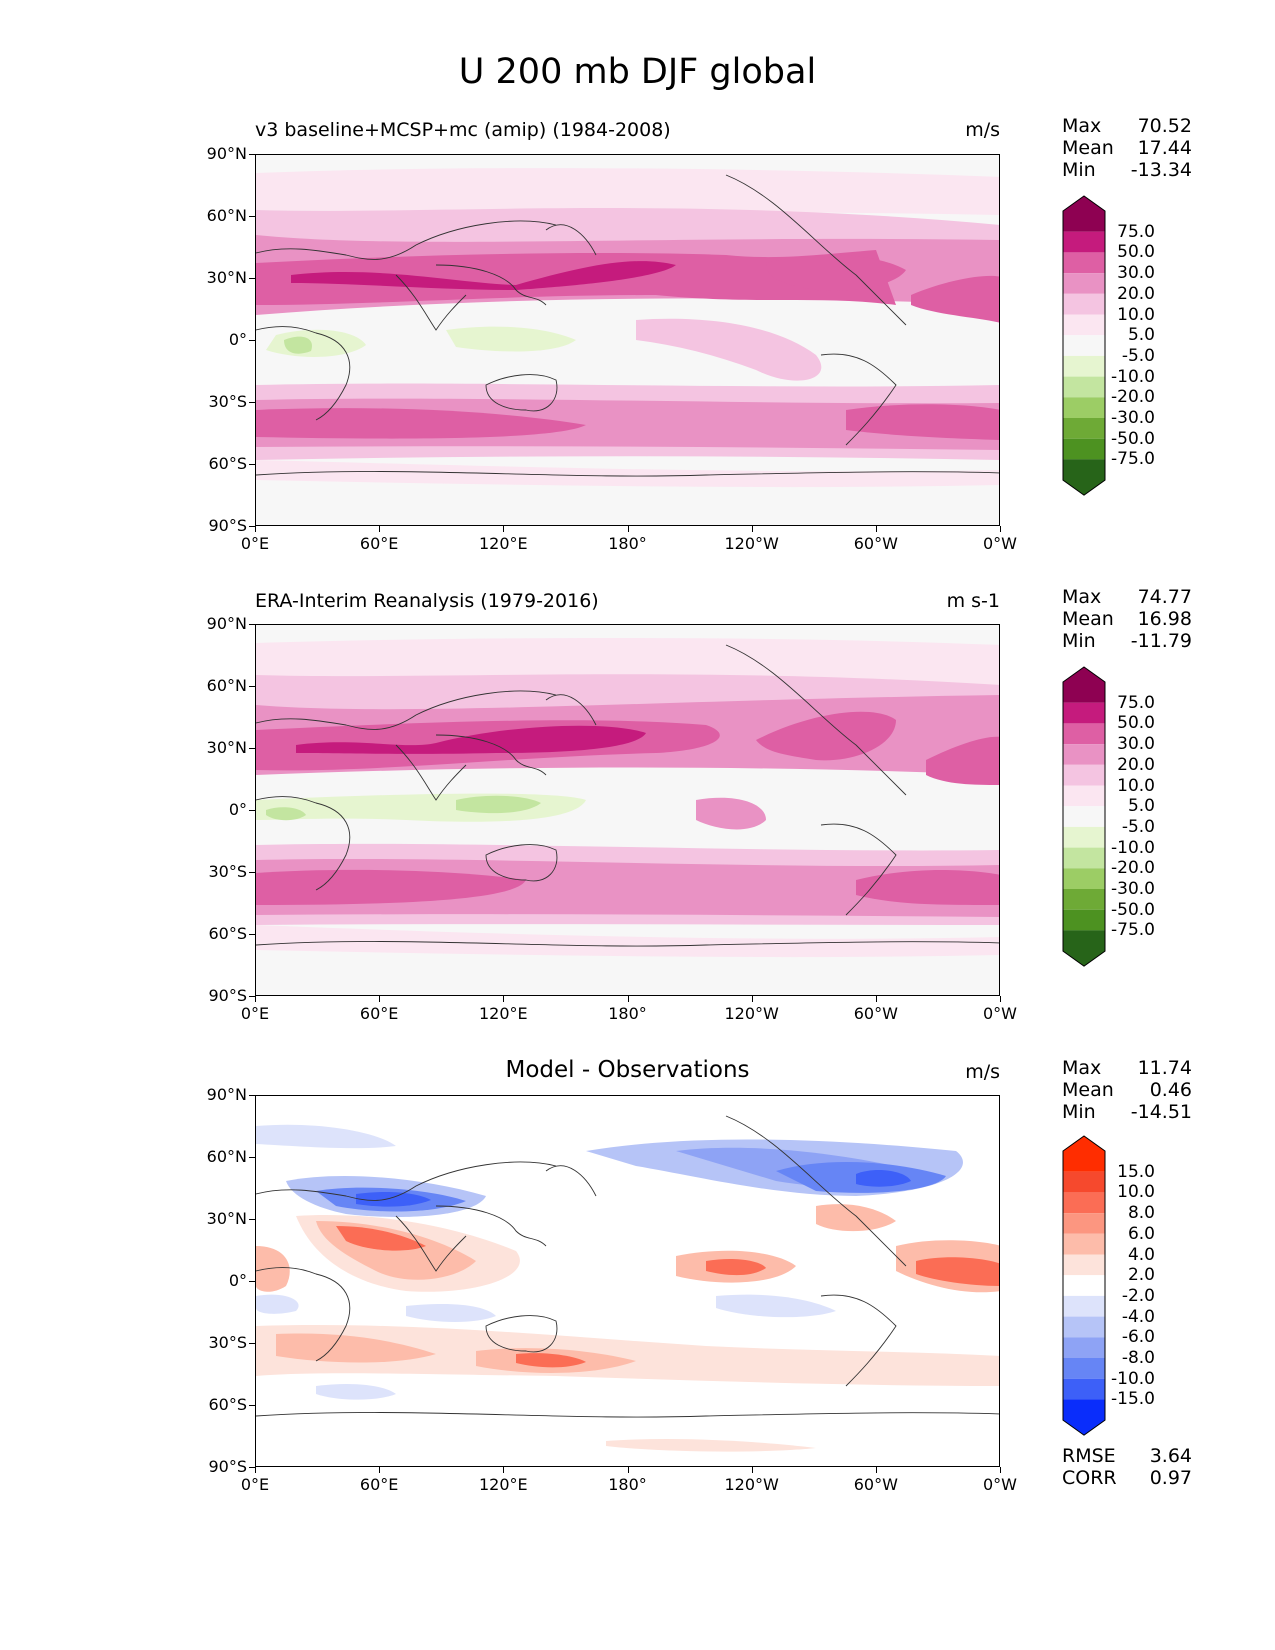  Describe the element at coordinates (1088, 1090) in the screenshot. I see `stat-label: Mean` at that location.